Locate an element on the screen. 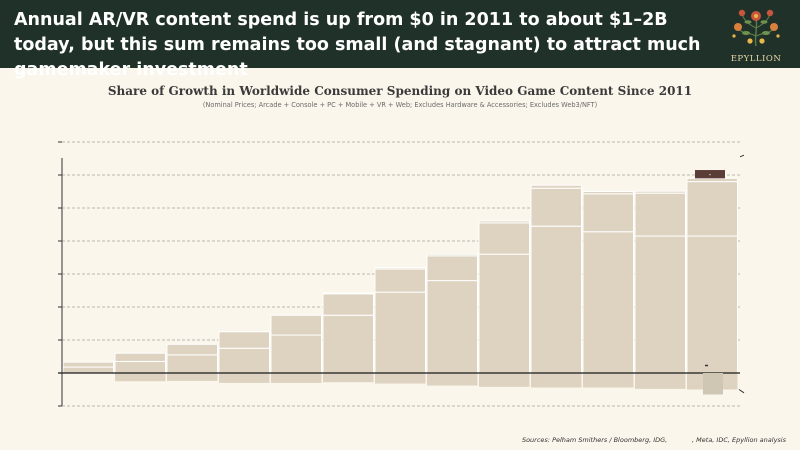  bar-negative-segment-2019 is located at coordinates (504, 380).